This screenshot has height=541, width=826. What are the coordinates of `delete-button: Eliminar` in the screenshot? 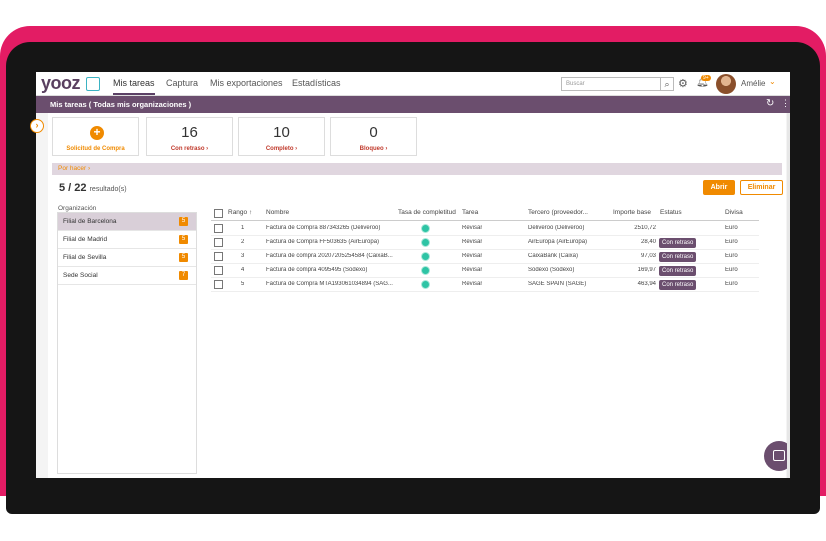 It's located at (761, 187).